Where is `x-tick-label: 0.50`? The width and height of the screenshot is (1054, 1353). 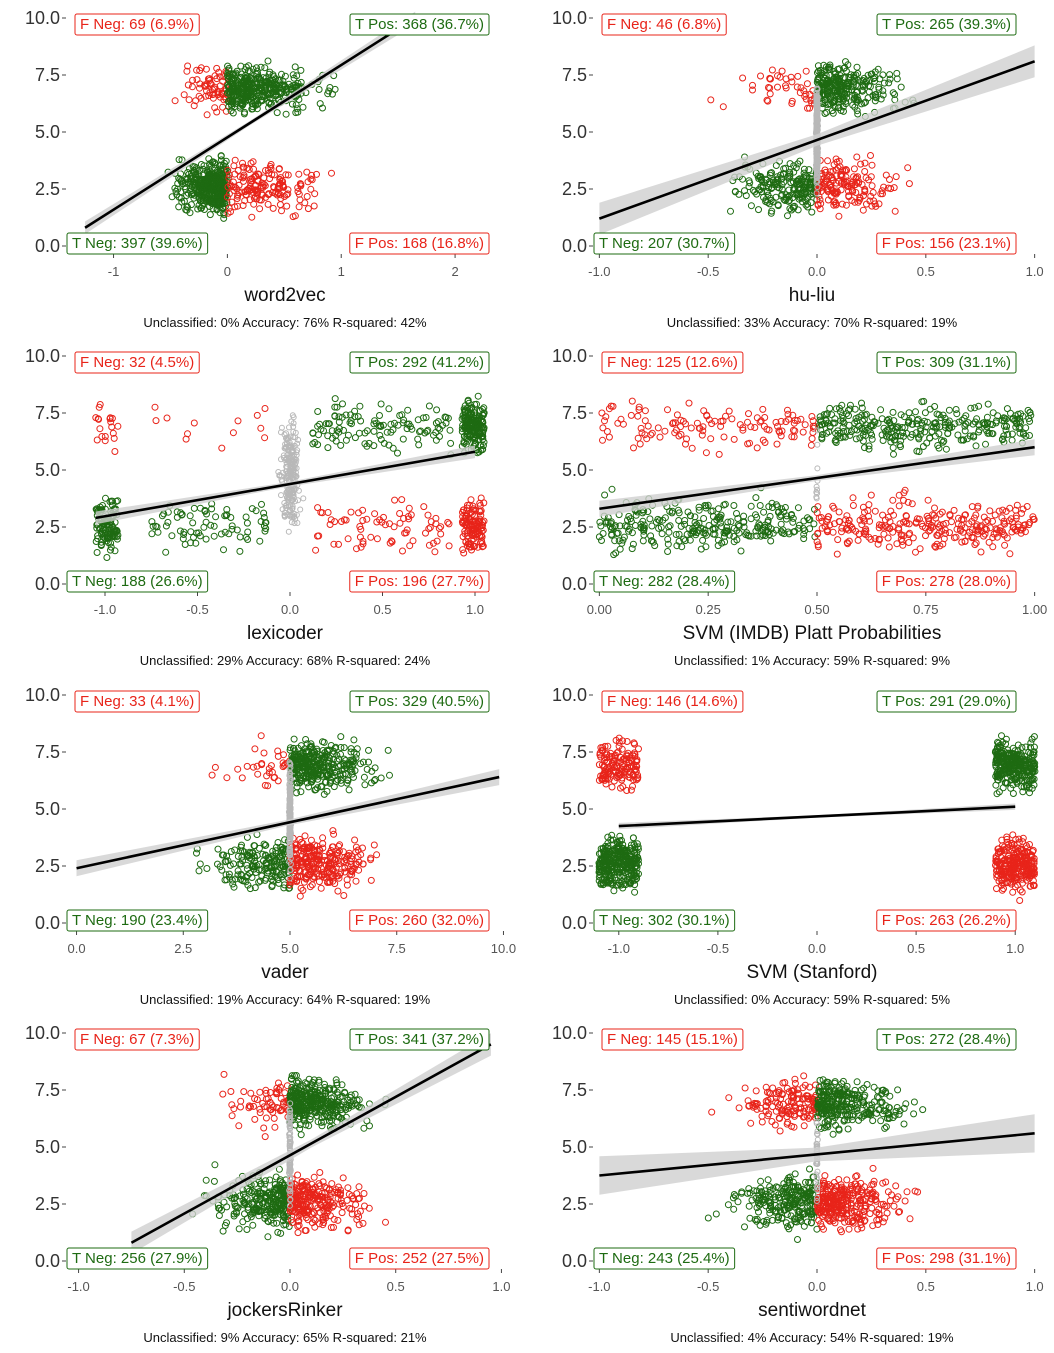
x-tick-label: 0.50 is located at coordinates (816, 609).